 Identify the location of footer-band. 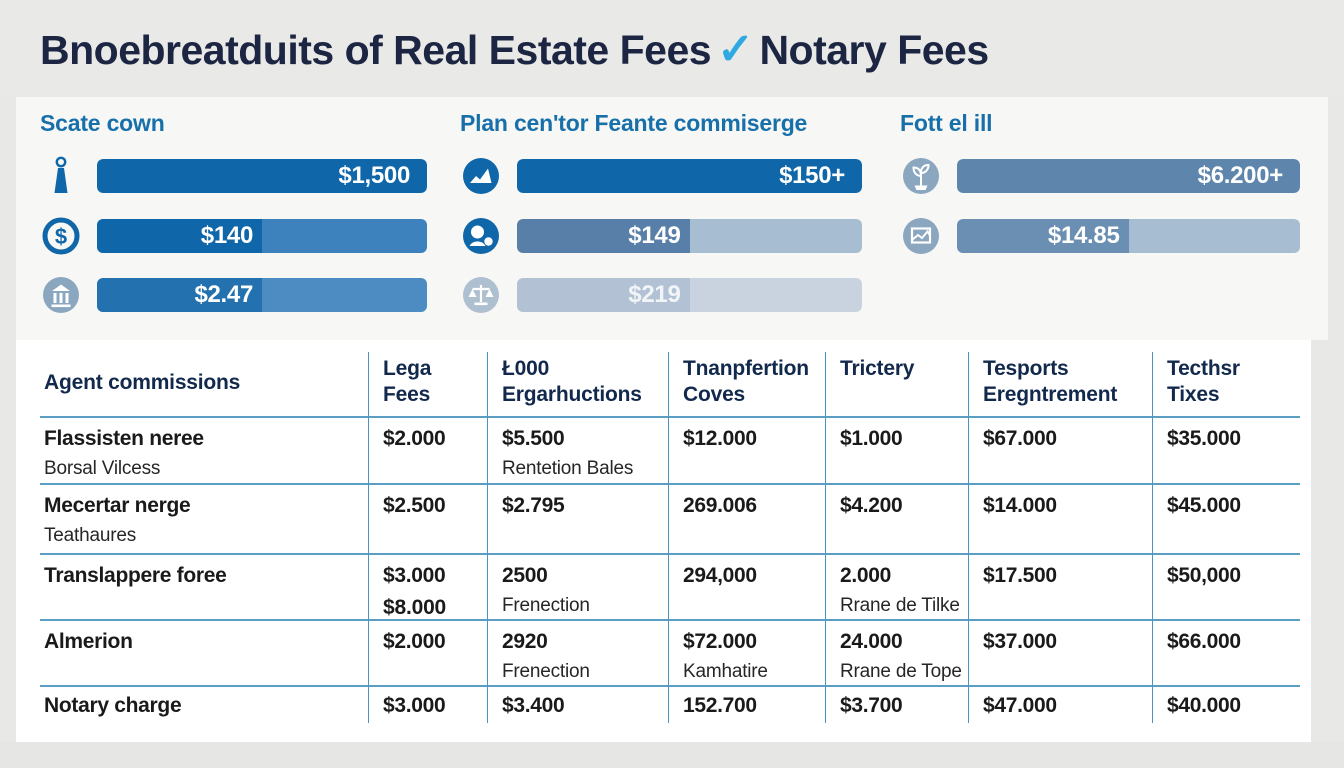
(672, 755).